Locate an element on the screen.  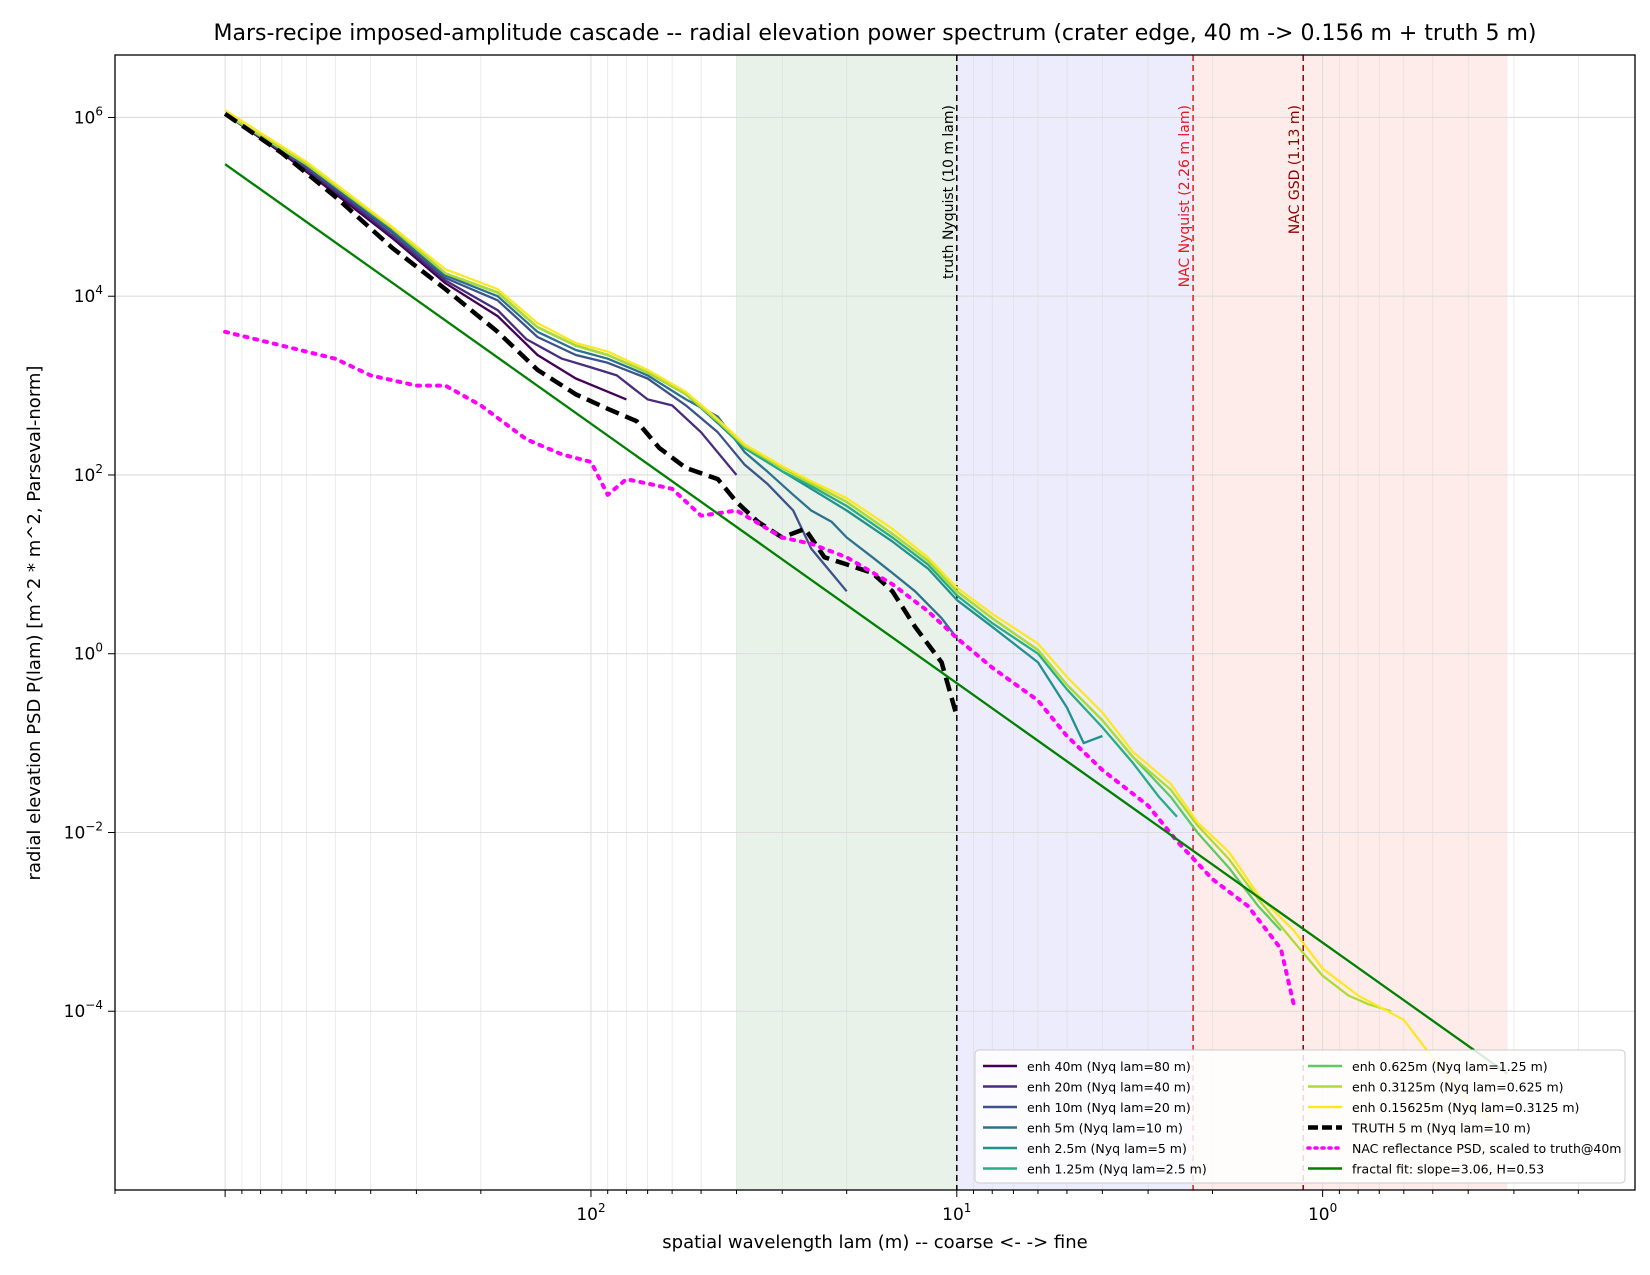
y-tick-label: 10⁴ is located at coordinates (88, 295).